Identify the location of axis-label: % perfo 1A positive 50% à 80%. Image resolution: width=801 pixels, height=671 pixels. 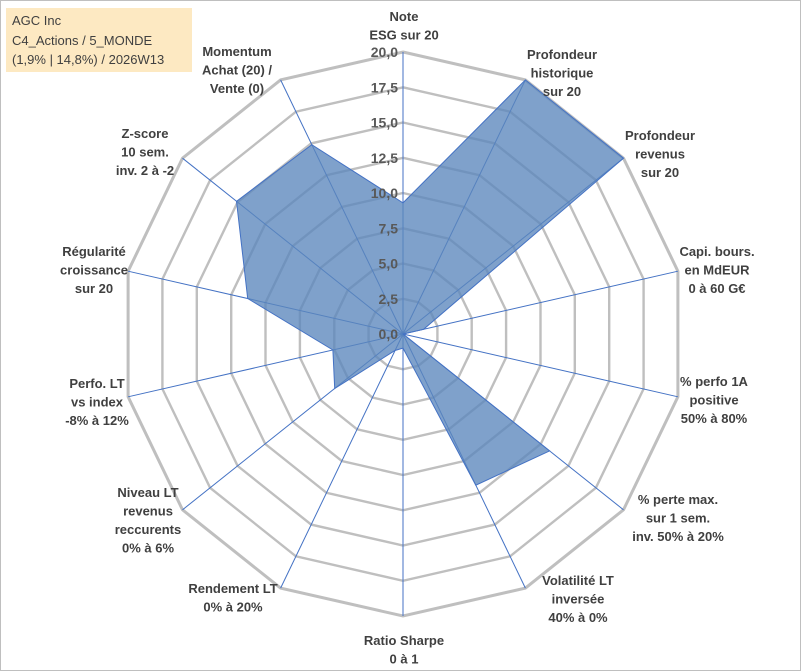
(714, 400).